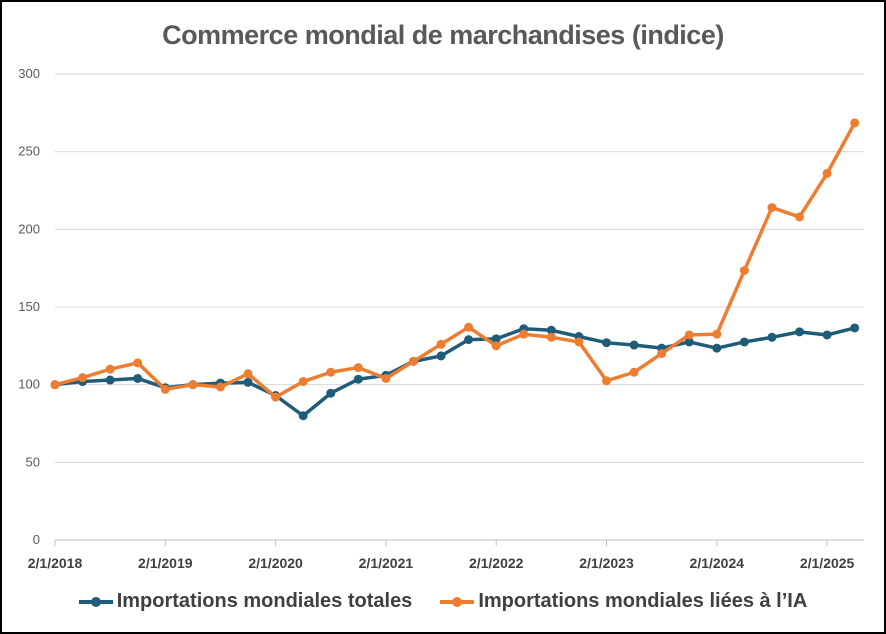 This screenshot has height=634, width=886. Describe the element at coordinates (29, 384) in the screenshot. I see `y-tick-label: 100` at that location.